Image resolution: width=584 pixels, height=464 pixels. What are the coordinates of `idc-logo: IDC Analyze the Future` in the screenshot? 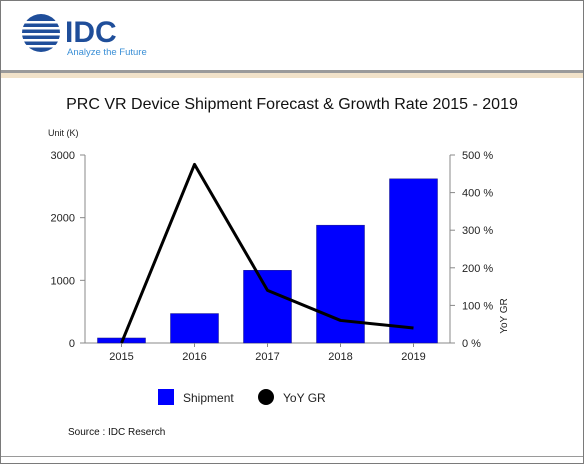 It's located at (84, 36).